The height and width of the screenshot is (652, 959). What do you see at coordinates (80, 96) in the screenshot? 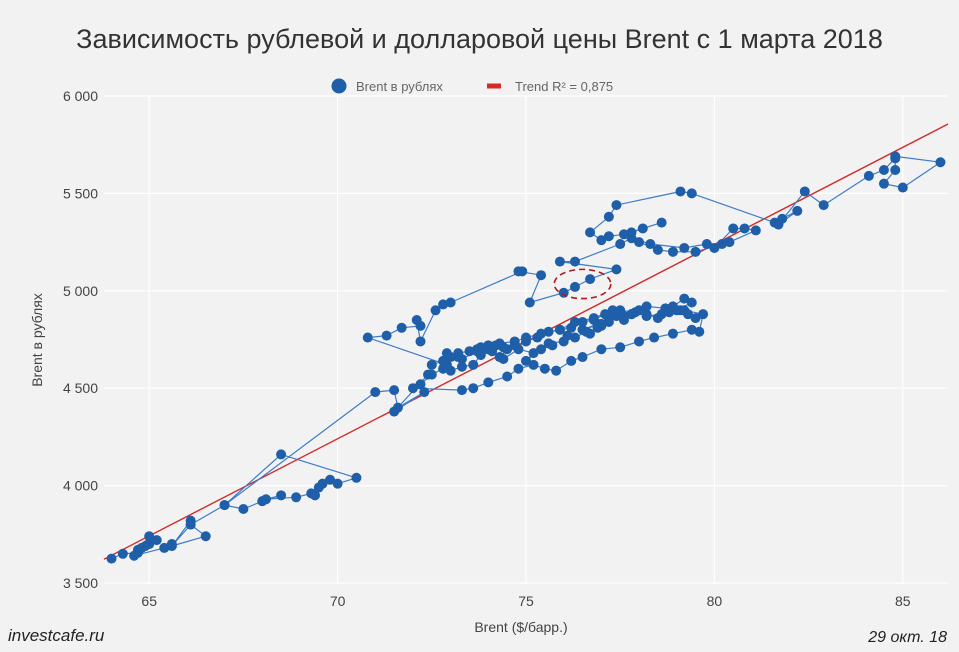
I see `y-tick-label: 6 000` at bounding box center [80, 96].